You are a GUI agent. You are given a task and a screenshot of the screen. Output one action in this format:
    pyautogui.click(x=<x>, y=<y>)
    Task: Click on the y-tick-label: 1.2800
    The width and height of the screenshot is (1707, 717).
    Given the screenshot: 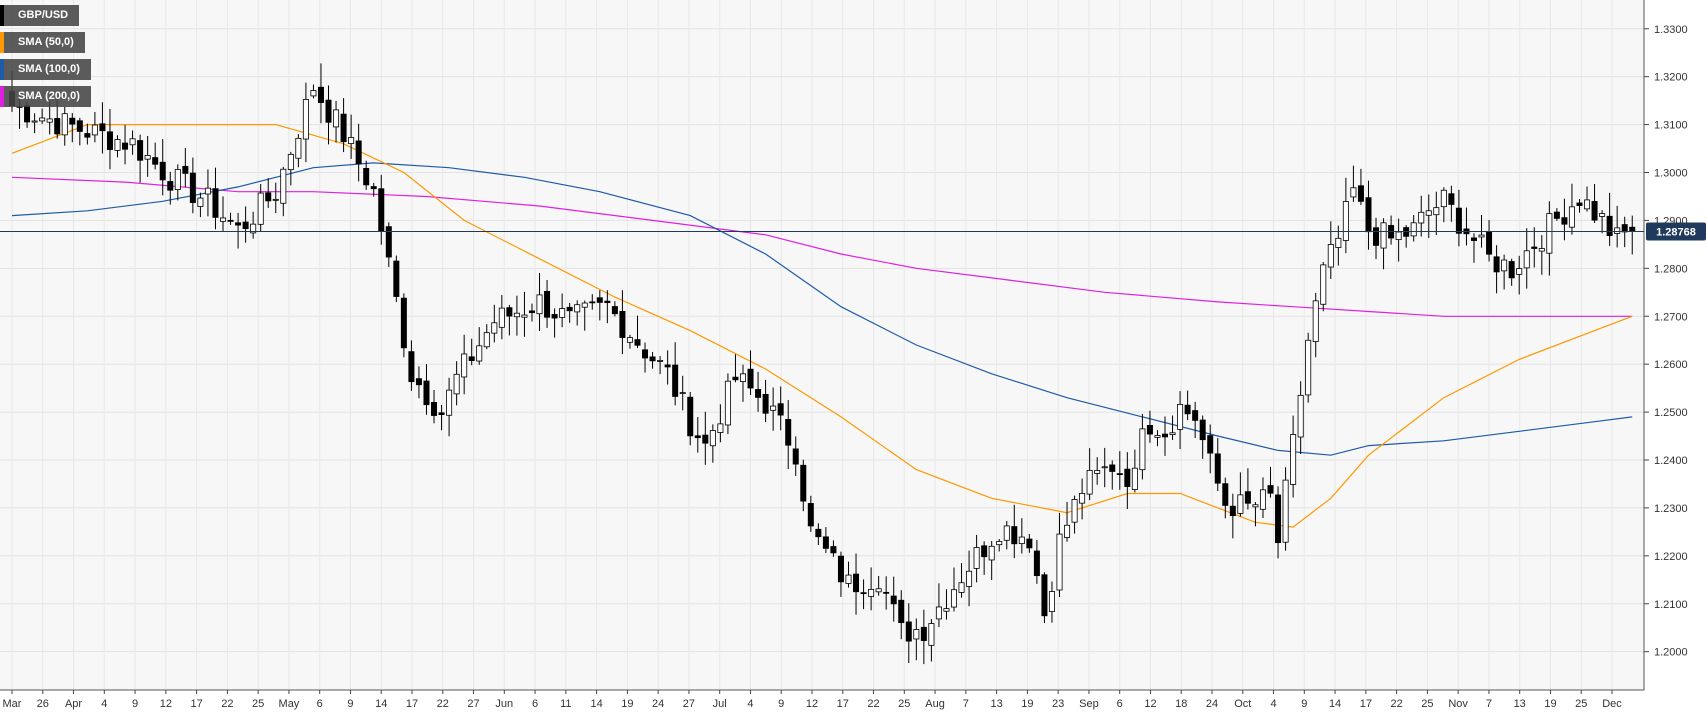 What is the action you would take?
    pyautogui.click(x=1671, y=269)
    